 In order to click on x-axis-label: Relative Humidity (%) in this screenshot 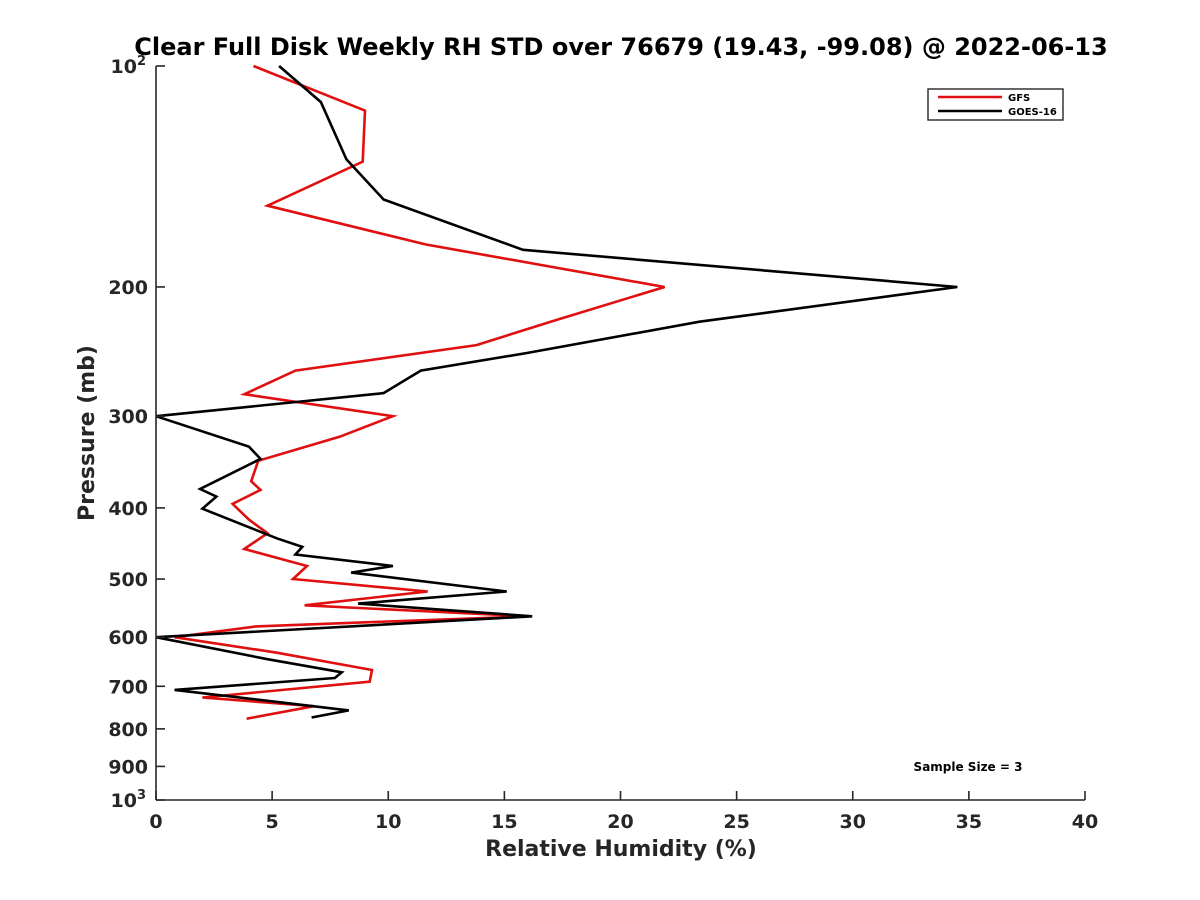, I will do `click(621, 849)`.